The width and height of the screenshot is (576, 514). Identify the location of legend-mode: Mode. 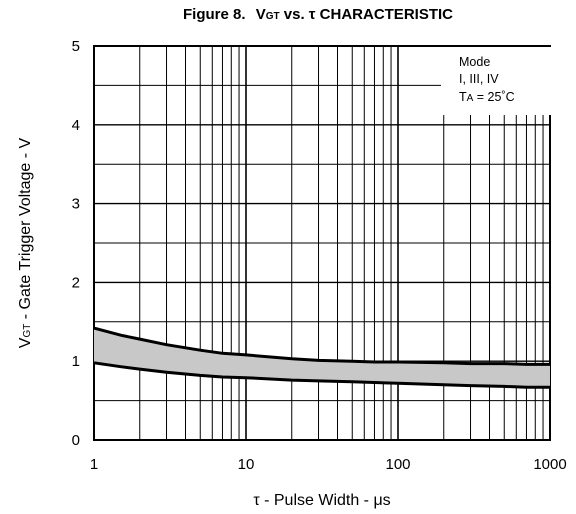
(474, 62).